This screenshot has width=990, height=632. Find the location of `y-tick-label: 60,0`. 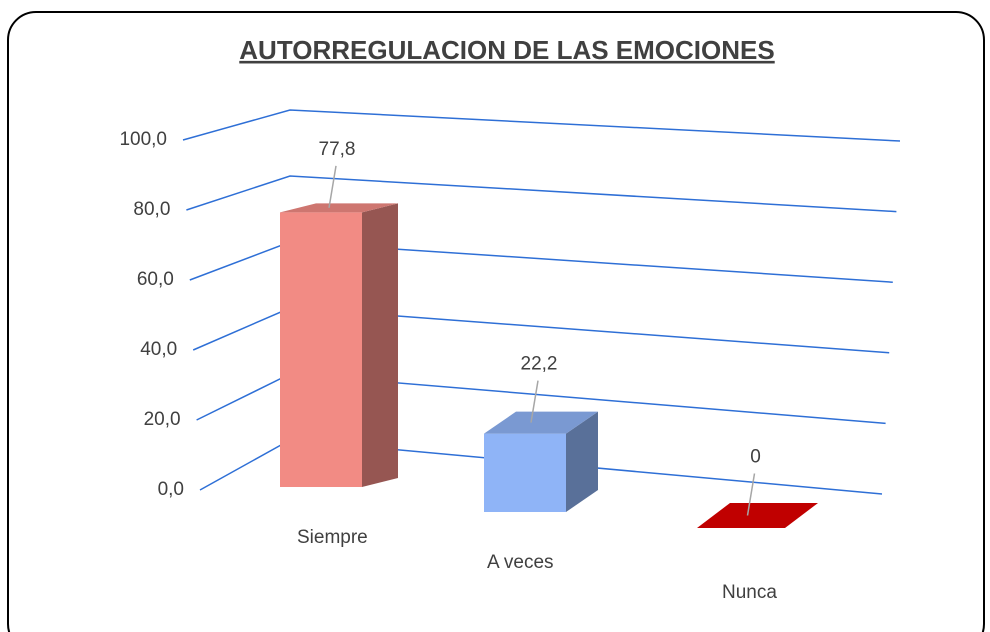

y-tick-label: 60,0 is located at coordinates (155, 279).